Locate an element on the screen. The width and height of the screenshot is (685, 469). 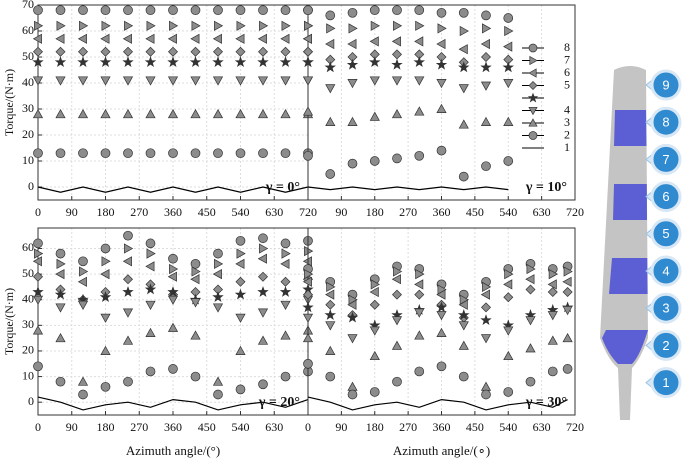
blade-label: 9 is located at coordinates (665, 84).